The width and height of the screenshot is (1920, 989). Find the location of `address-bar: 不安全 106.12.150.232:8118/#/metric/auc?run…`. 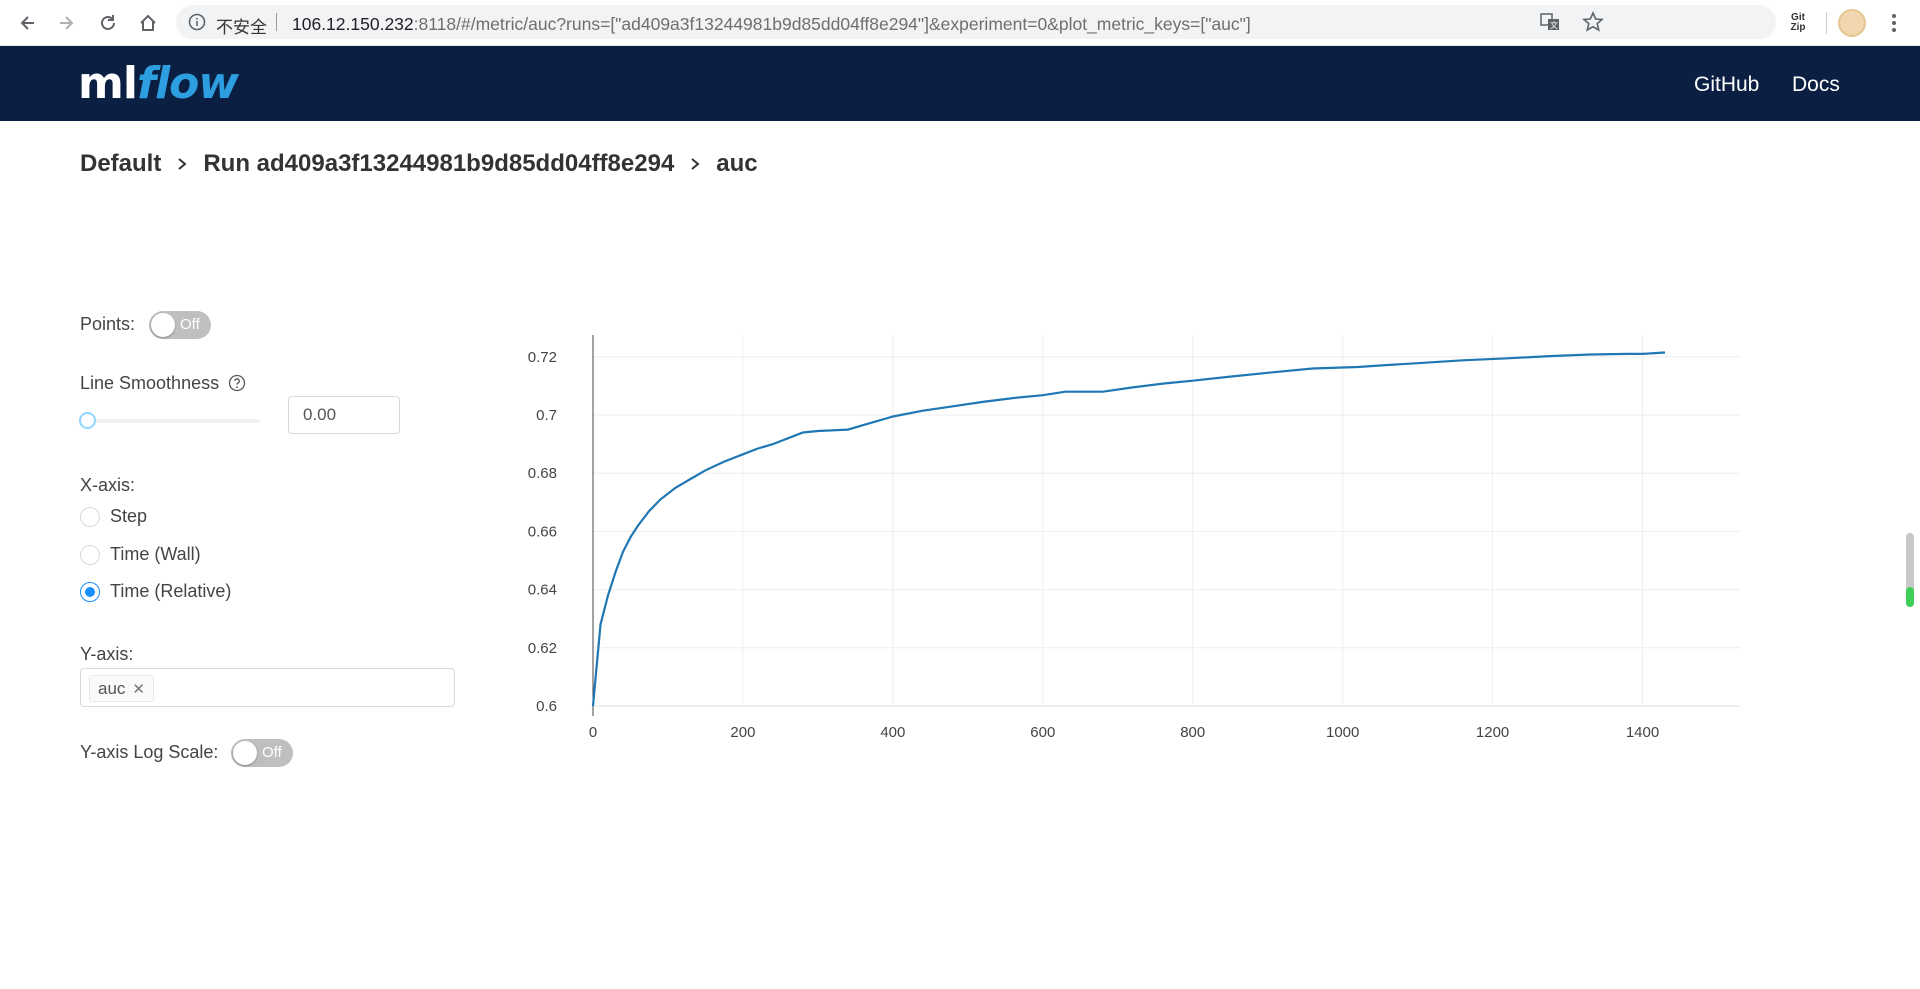

address-bar: 不安全 106.12.150.232:8118/#/metric/auc?run… is located at coordinates (976, 22).